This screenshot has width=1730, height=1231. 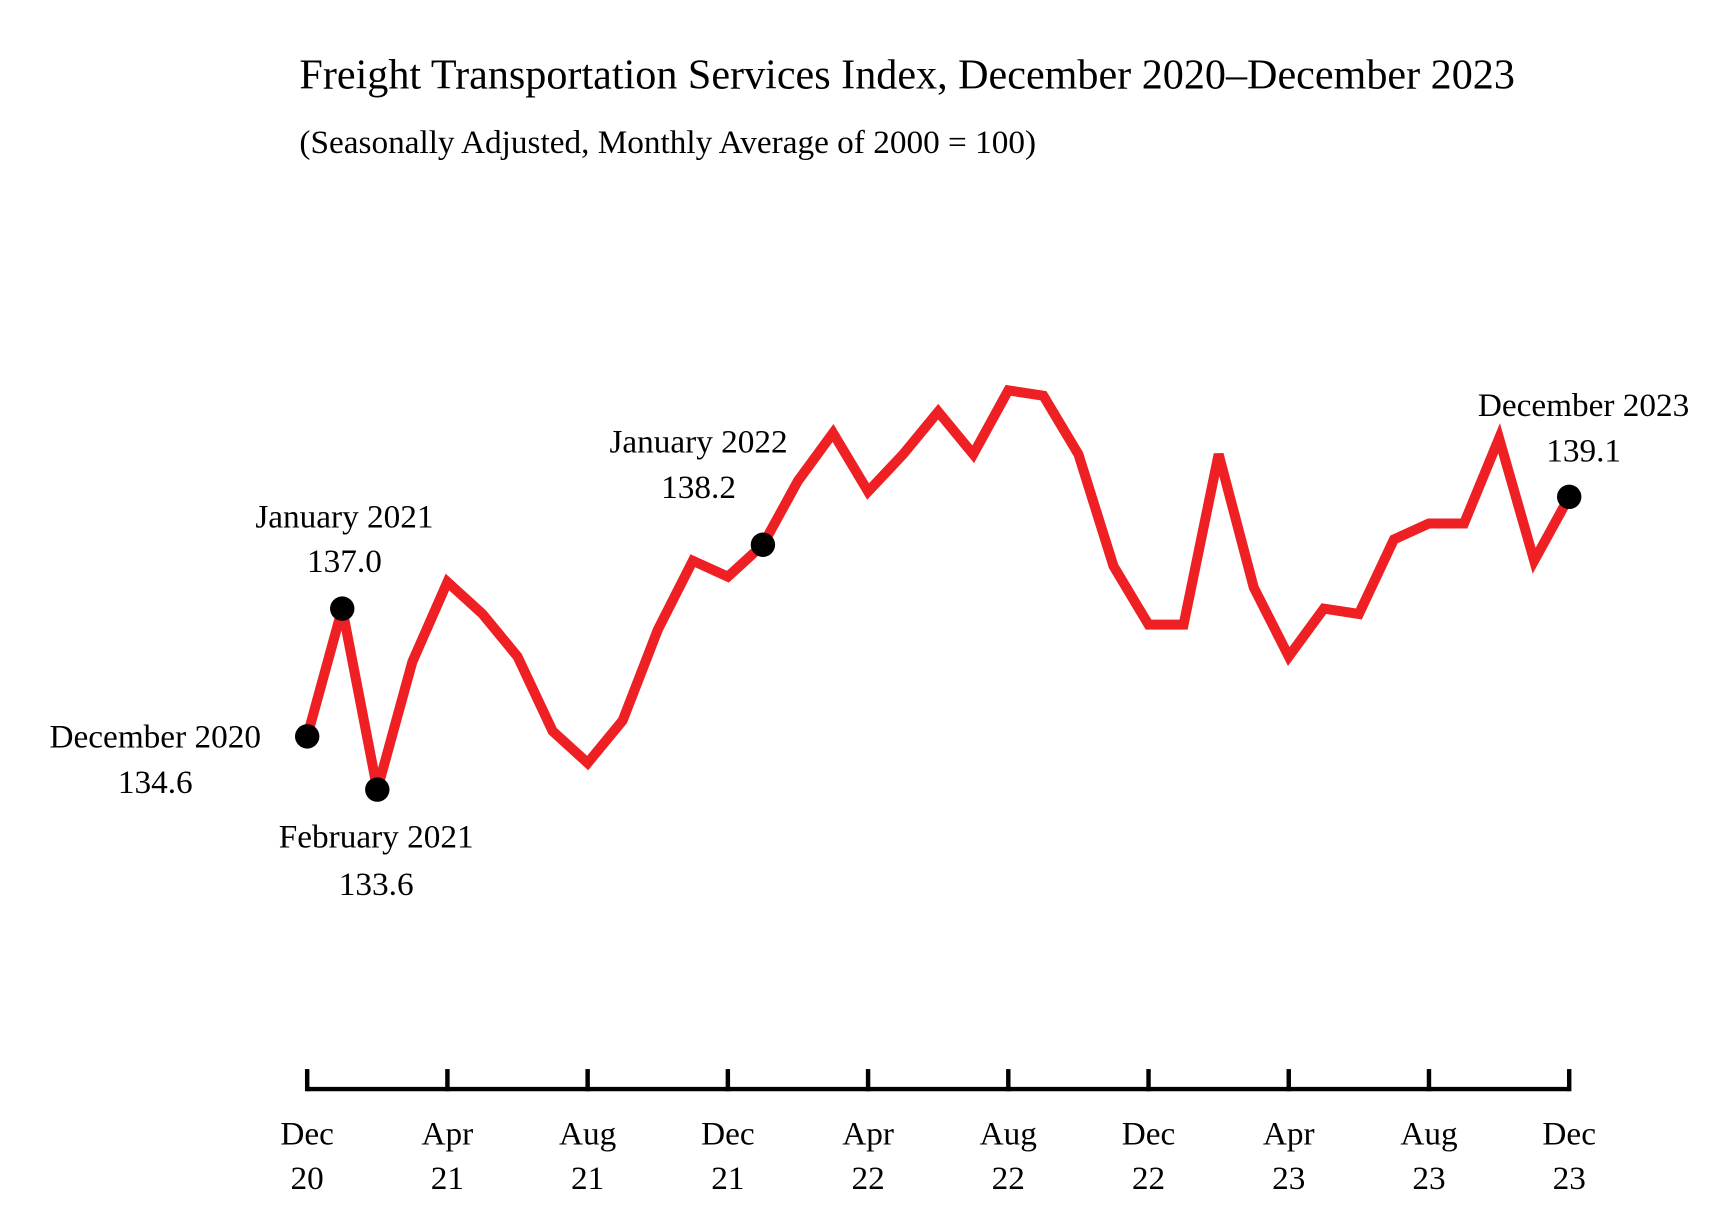 What do you see at coordinates (307, 1155) in the screenshot?
I see `x-tick-label: Dec 20` at bounding box center [307, 1155].